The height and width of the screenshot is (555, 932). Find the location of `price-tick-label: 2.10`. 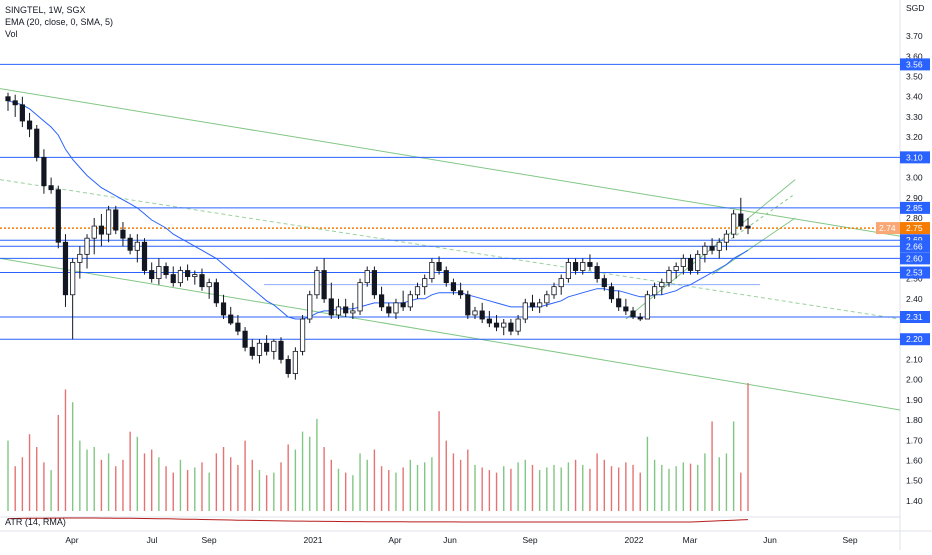

price-tick-label: 2.10 is located at coordinates (914, 359).